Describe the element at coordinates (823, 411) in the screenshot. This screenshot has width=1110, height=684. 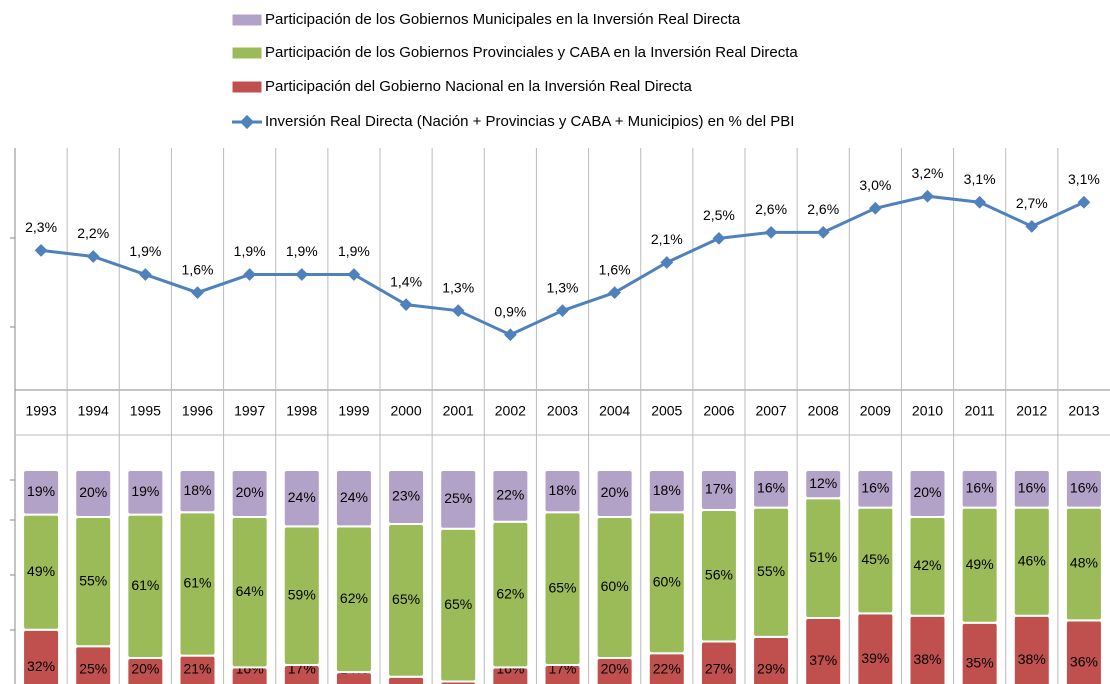
I see `x-tick-label: 2008` at that location.